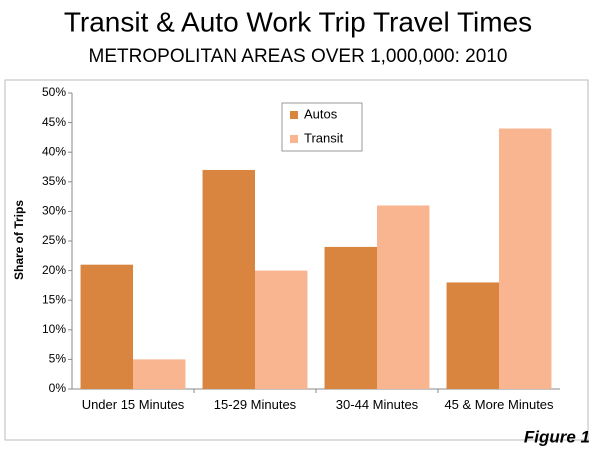  I want to click on y-tick-label: 15%, so click(54, 299).